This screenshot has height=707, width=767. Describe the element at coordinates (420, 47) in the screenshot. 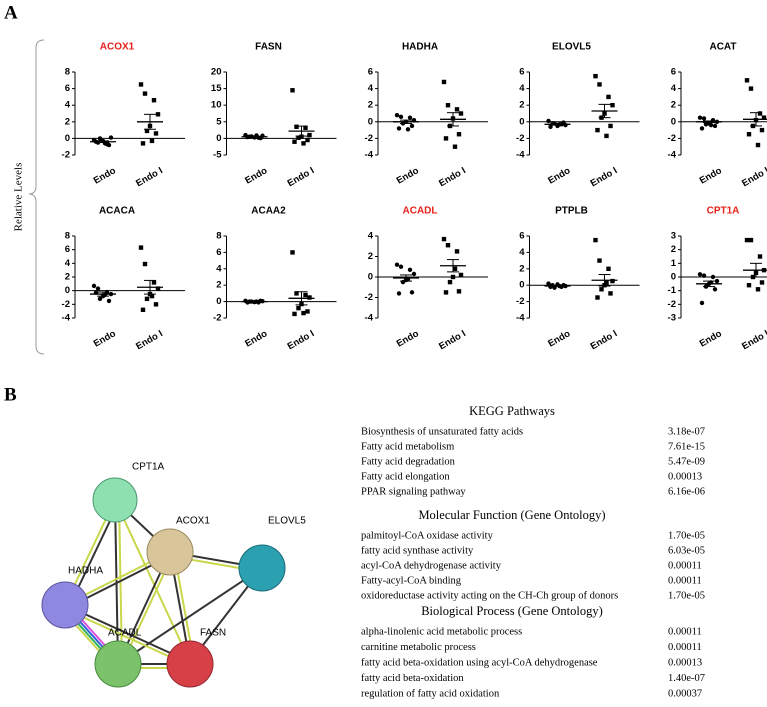

I see `chart-title: HADHA` at that location.